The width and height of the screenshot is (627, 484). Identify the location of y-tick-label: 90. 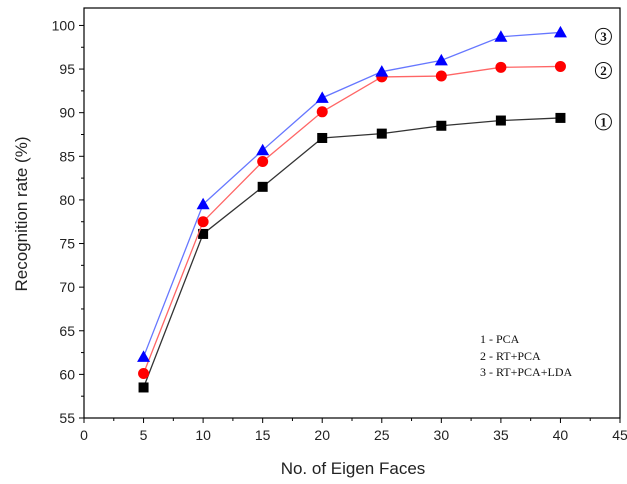
(67, 113).